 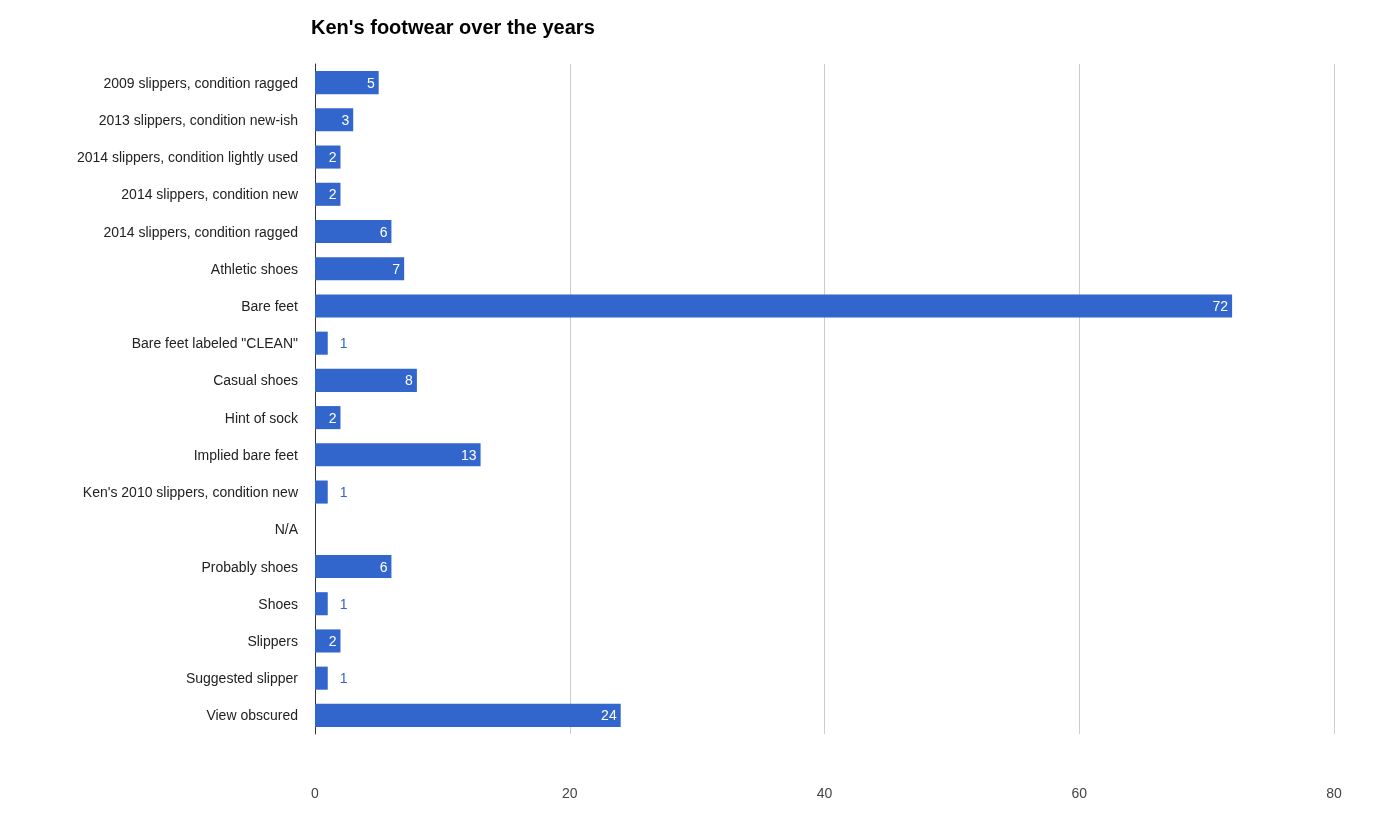 What do you see at coordinates (345, 119) in the screenshot?
I see `data-label: 3` at bounding box center [345, 119].